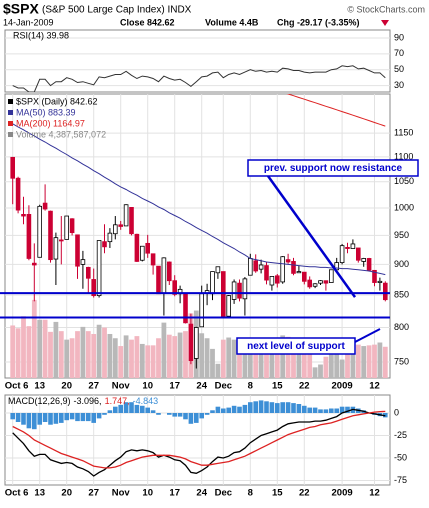 This screenshot has height=508, width=429. I want to click on legend-swatch, so click(10, 112).